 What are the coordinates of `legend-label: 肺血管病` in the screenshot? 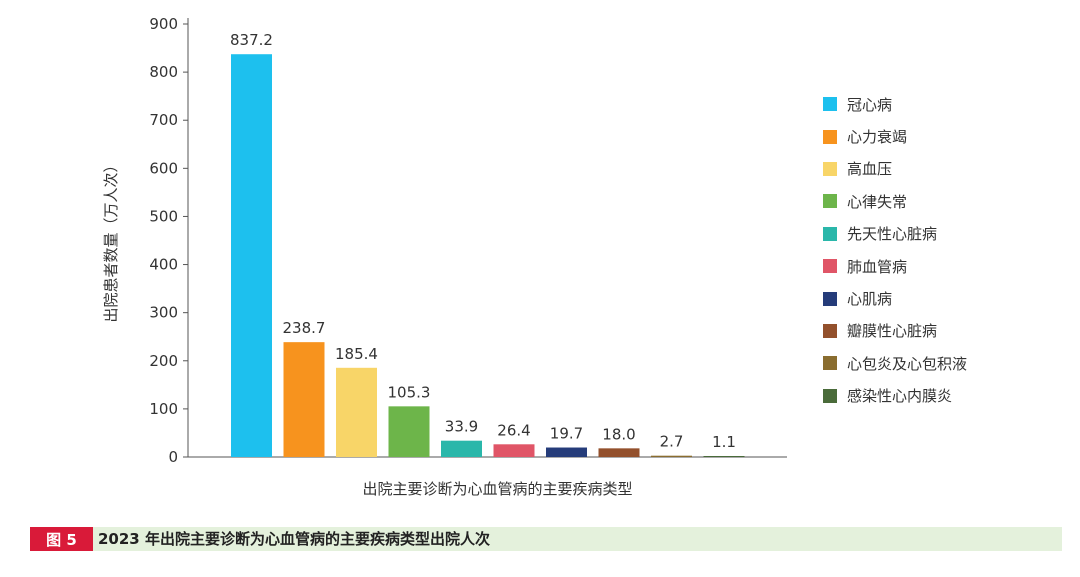 It's located at (877, 266).